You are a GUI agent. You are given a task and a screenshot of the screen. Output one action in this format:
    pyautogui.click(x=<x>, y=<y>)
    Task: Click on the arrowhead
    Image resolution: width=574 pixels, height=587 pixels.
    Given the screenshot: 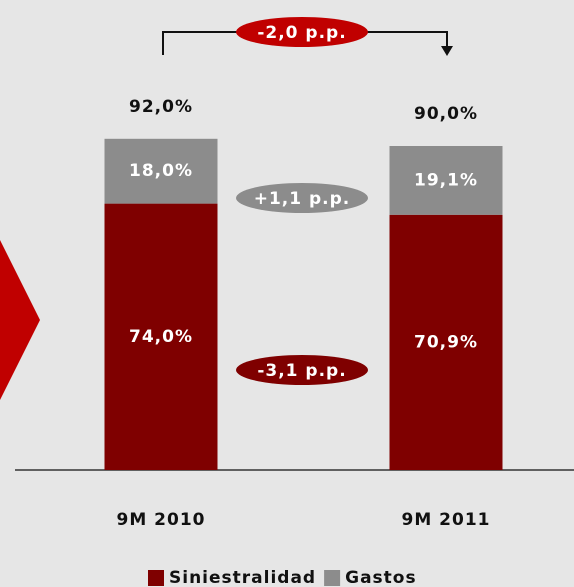 What is the action you would take?
    pyautogui.click(x=447, y=51)
    